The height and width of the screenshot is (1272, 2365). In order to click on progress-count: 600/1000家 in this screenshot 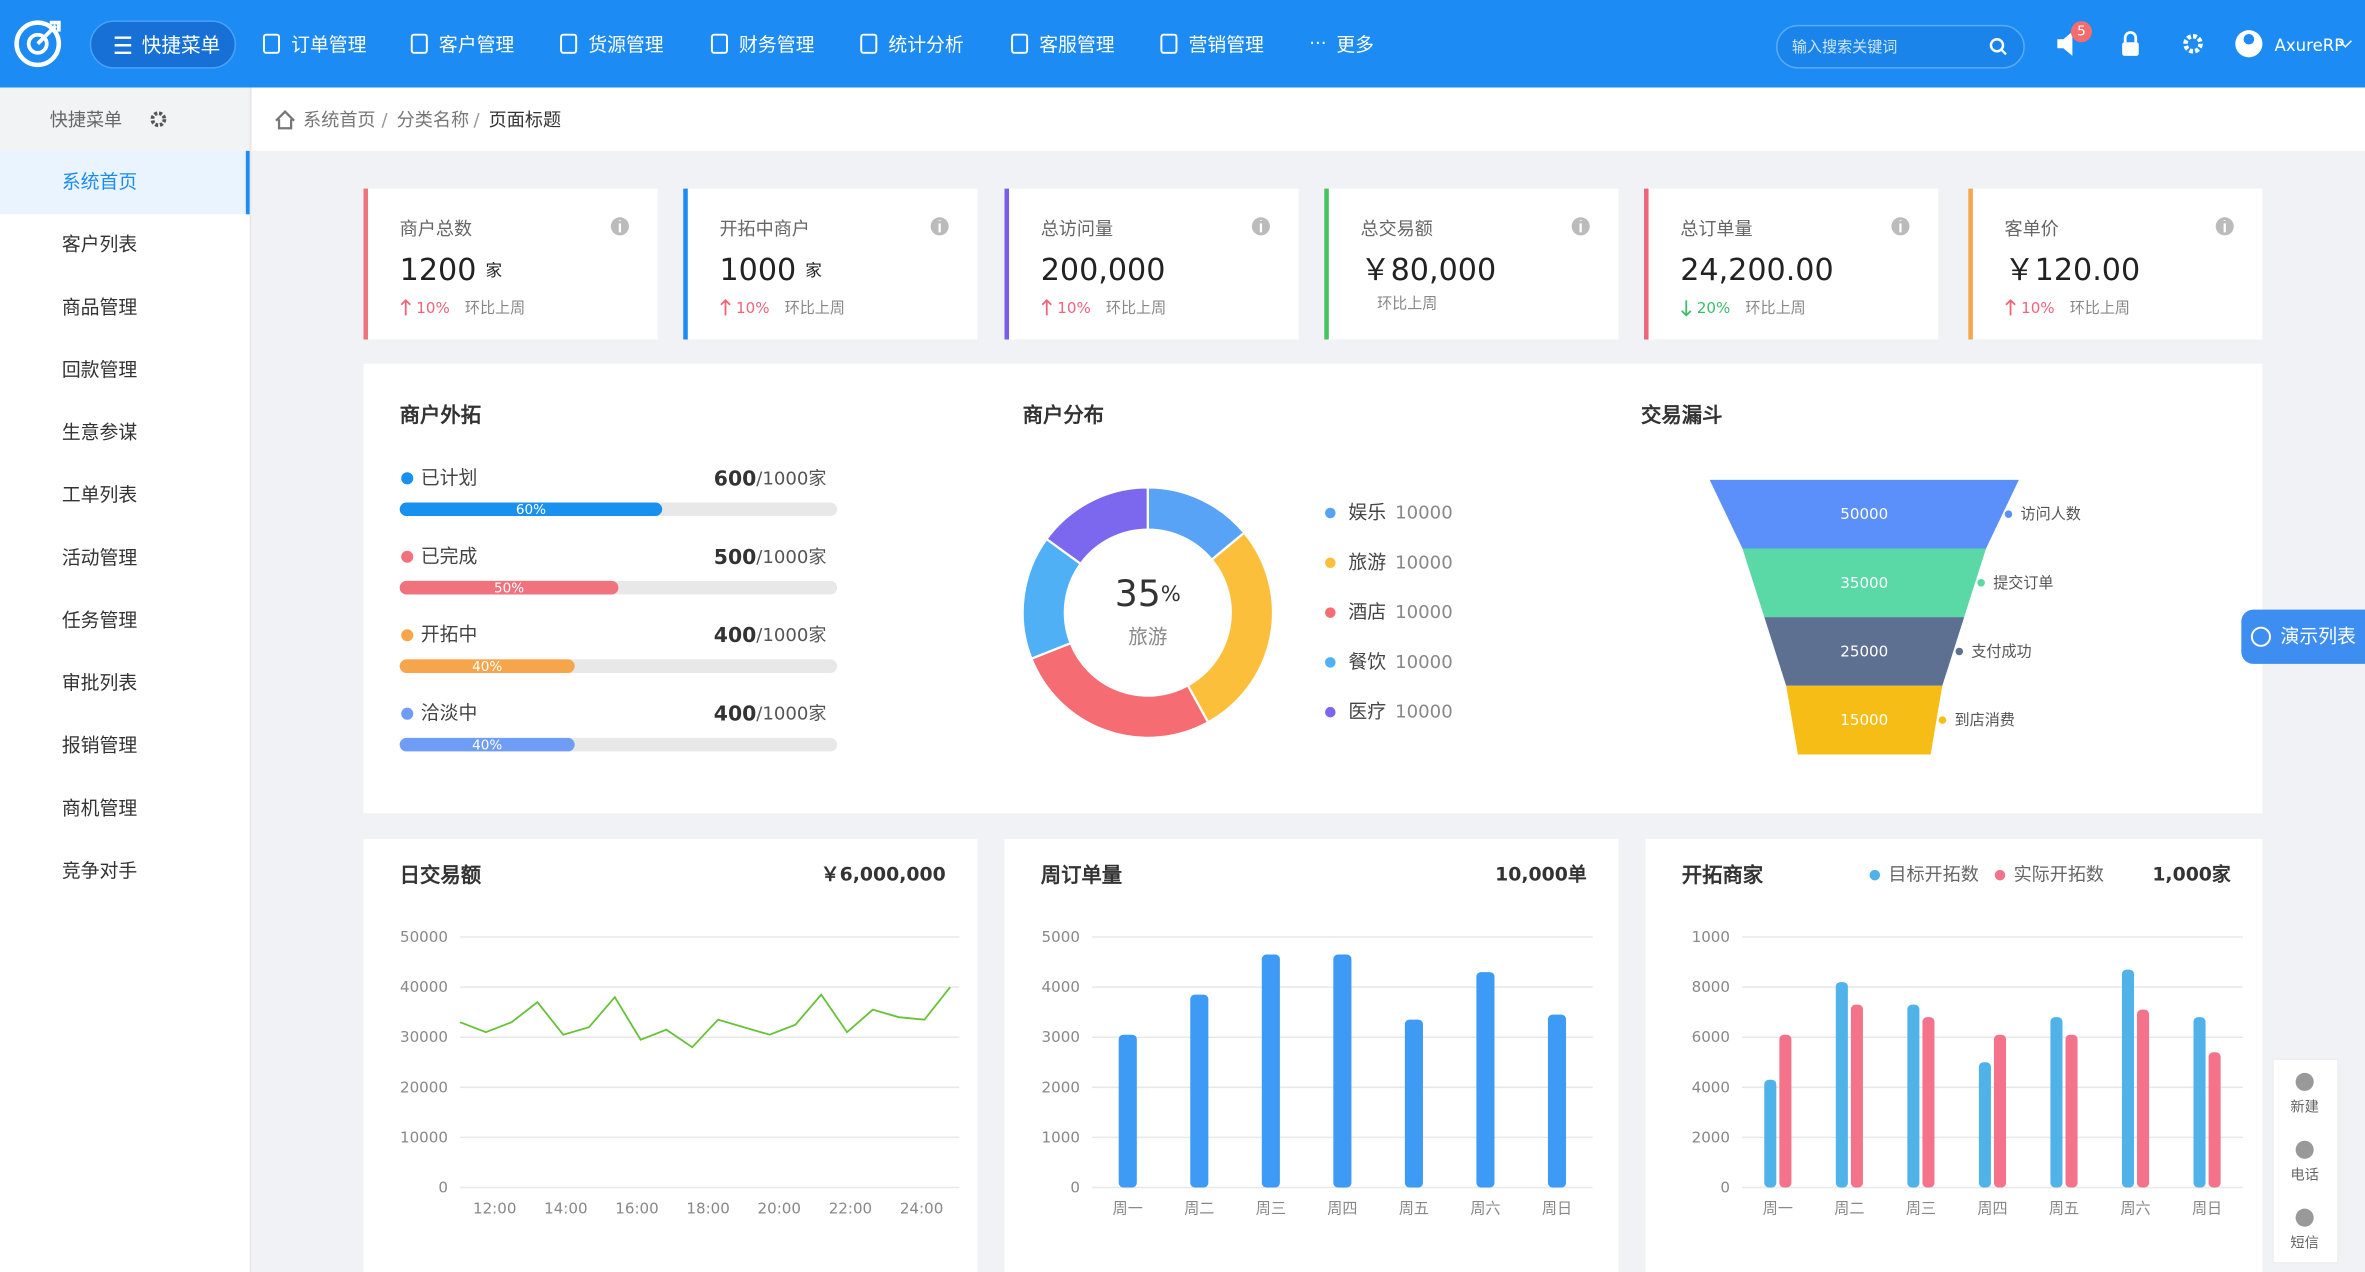, I will do `click(770, 478)`.